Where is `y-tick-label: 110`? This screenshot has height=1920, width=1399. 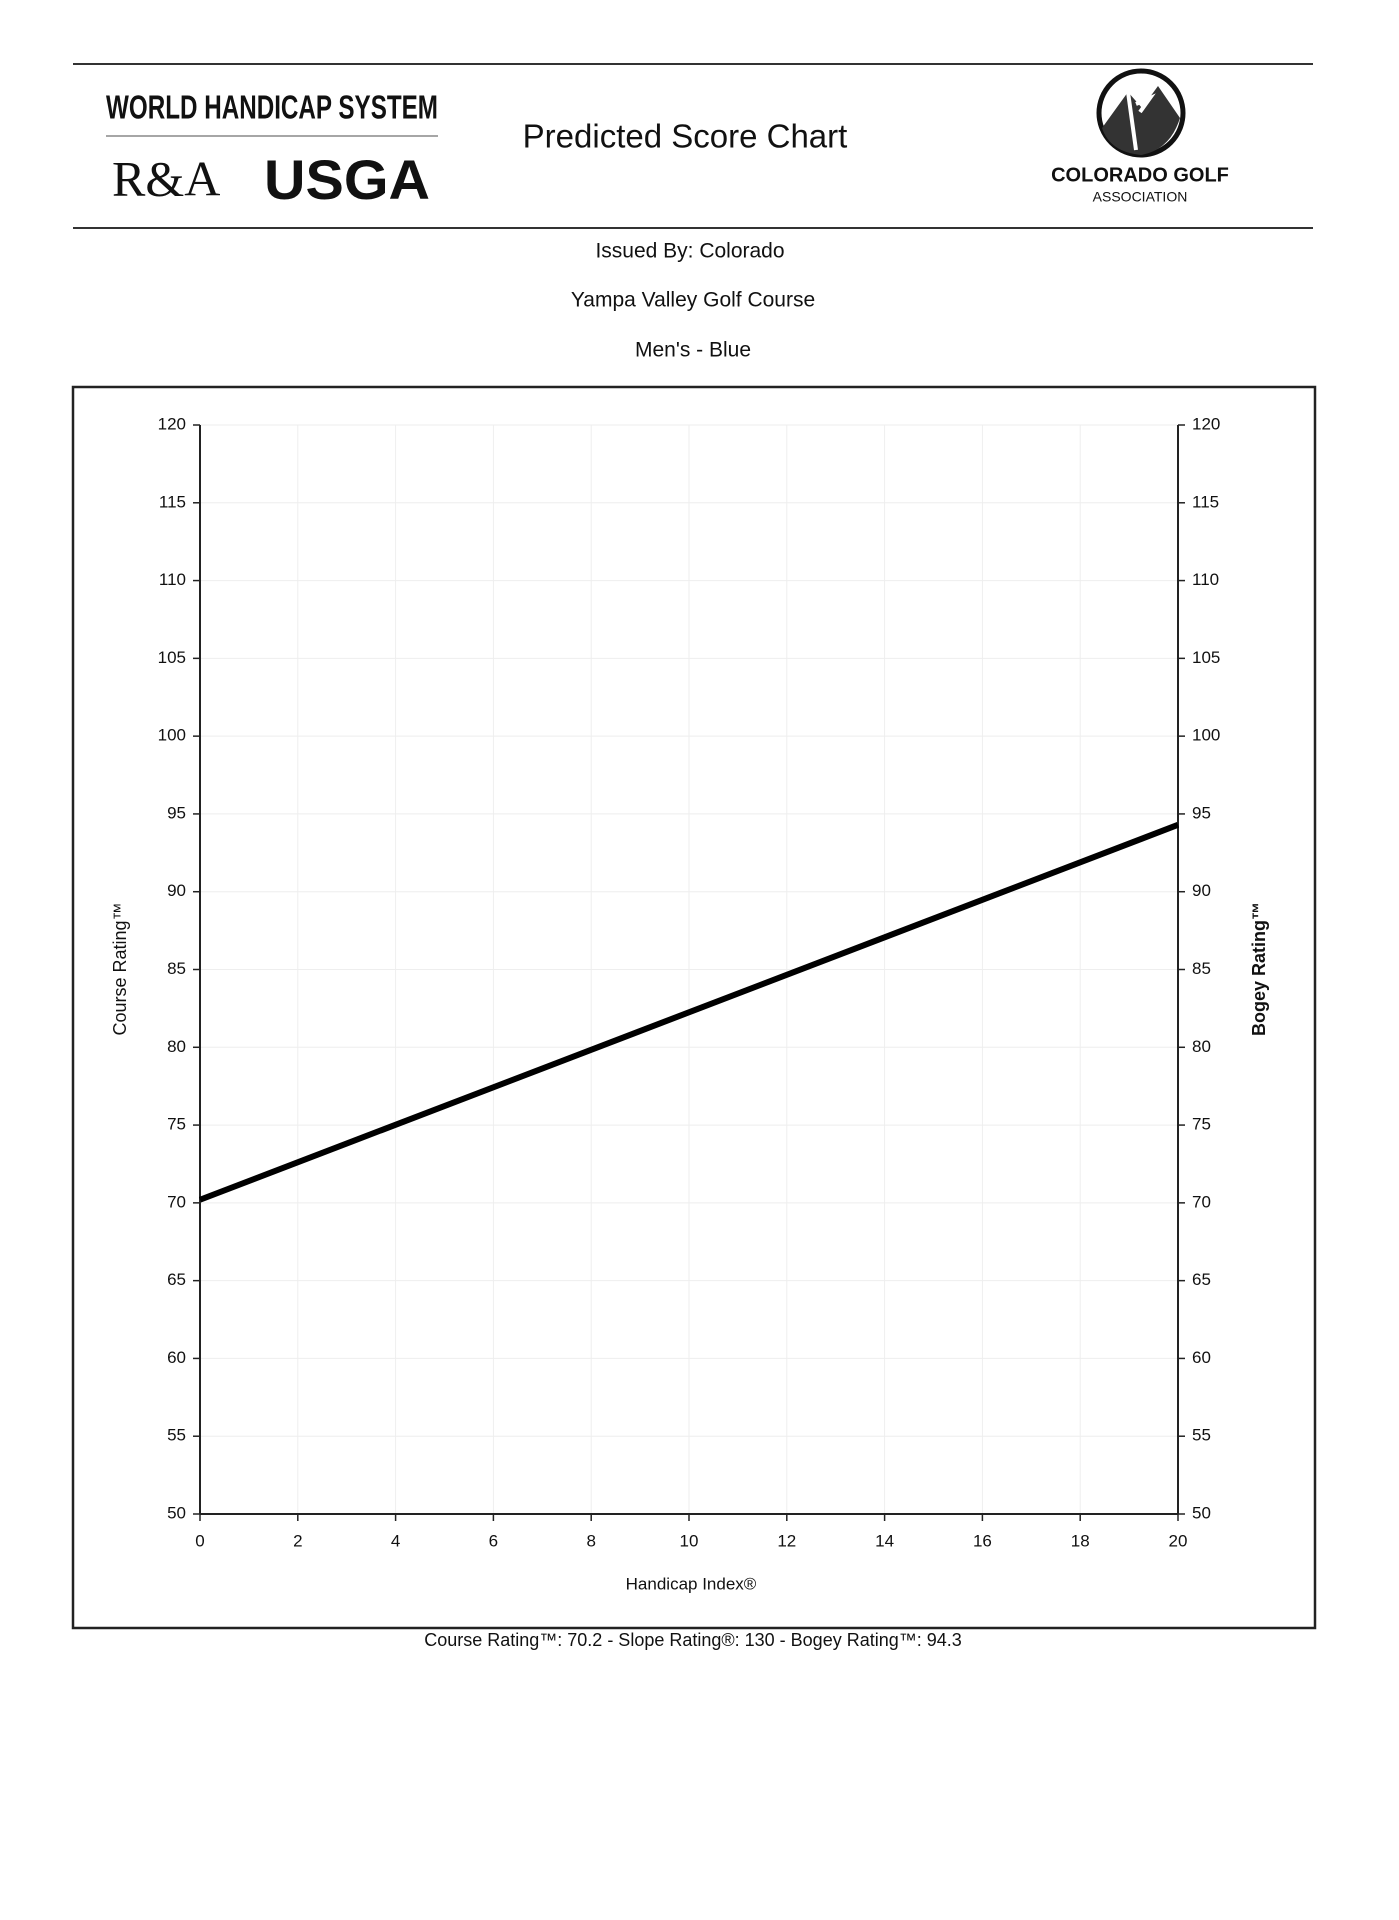 y-tick-label: 110 is located at coordinates (172, 579).